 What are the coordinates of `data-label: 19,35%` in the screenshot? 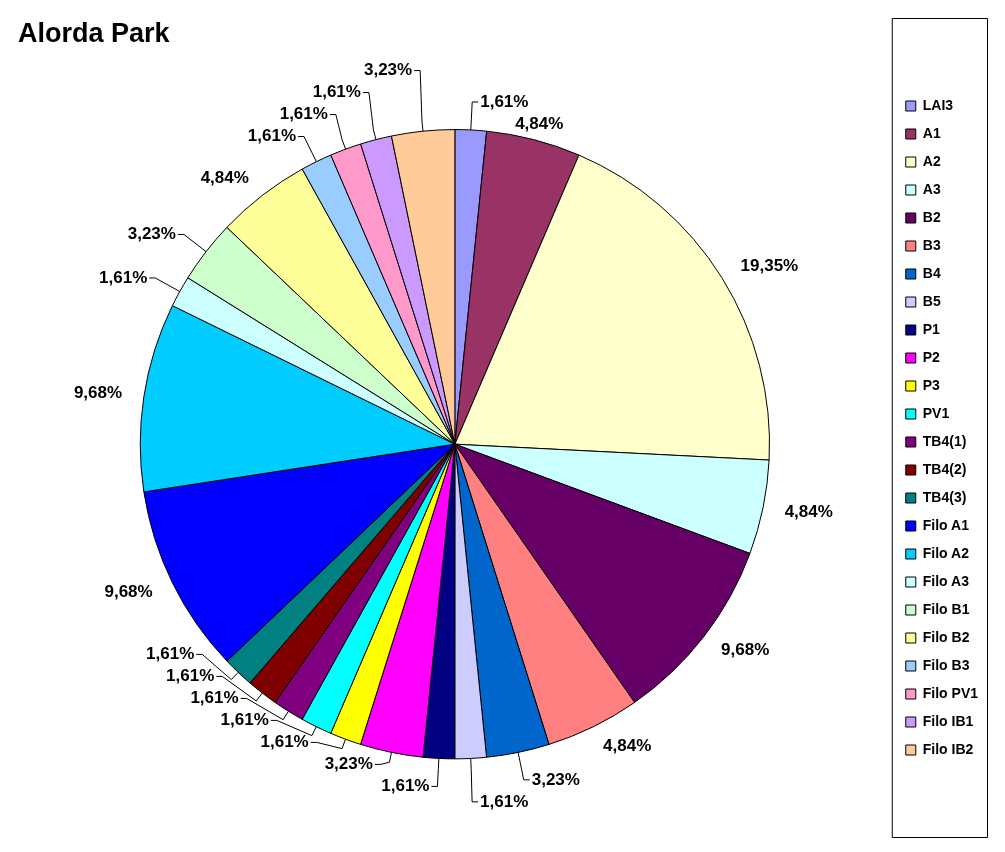 It's located at (769, 265).